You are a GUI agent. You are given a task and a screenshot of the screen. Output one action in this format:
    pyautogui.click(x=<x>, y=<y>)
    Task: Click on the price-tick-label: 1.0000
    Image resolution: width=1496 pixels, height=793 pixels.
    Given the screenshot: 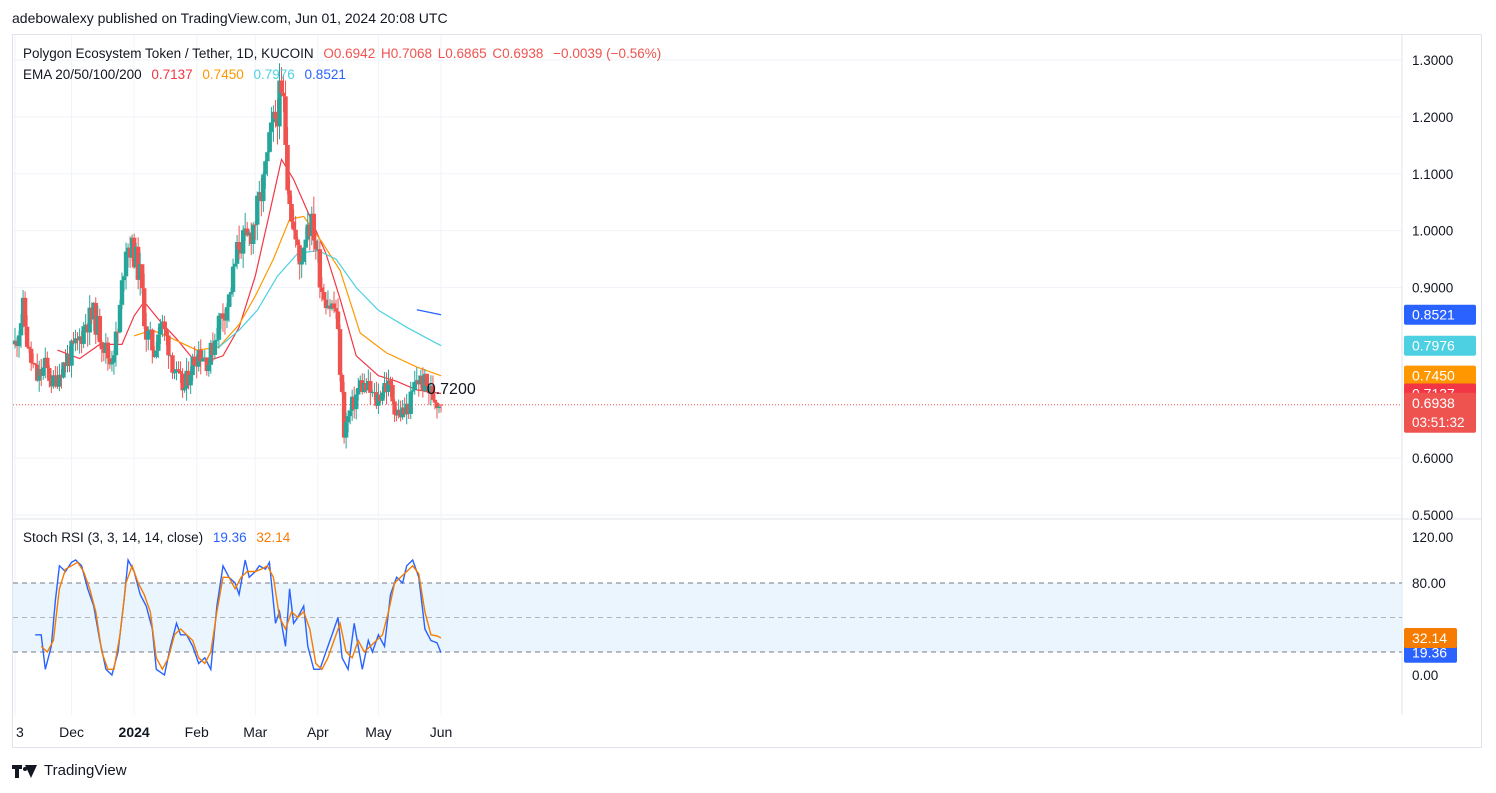 What is the action you would take?
    pyautogui.click(x=1432, y=231)
    